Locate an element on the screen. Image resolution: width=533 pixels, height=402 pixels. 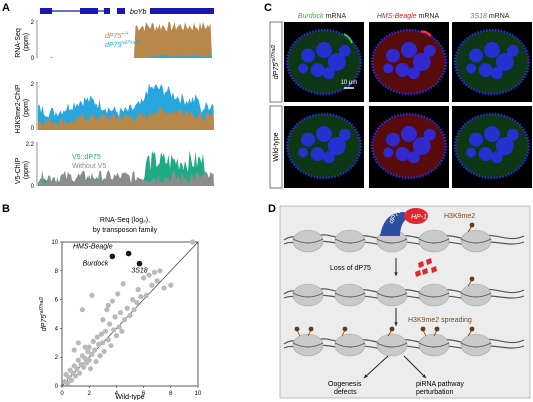
col-title-burdock: Burdock mRNA is located at coordinates (322, 16).